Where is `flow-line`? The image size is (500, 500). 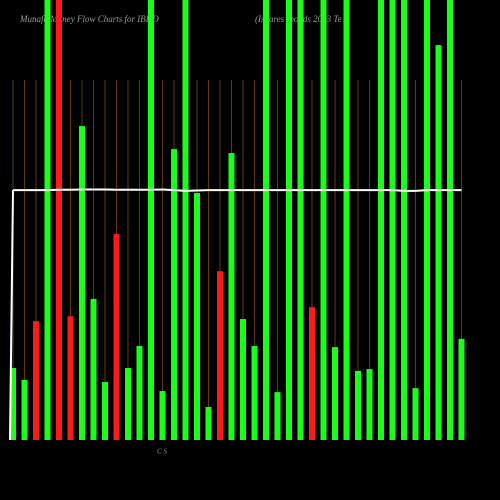
flow-line is located at coordinates (237, 190).